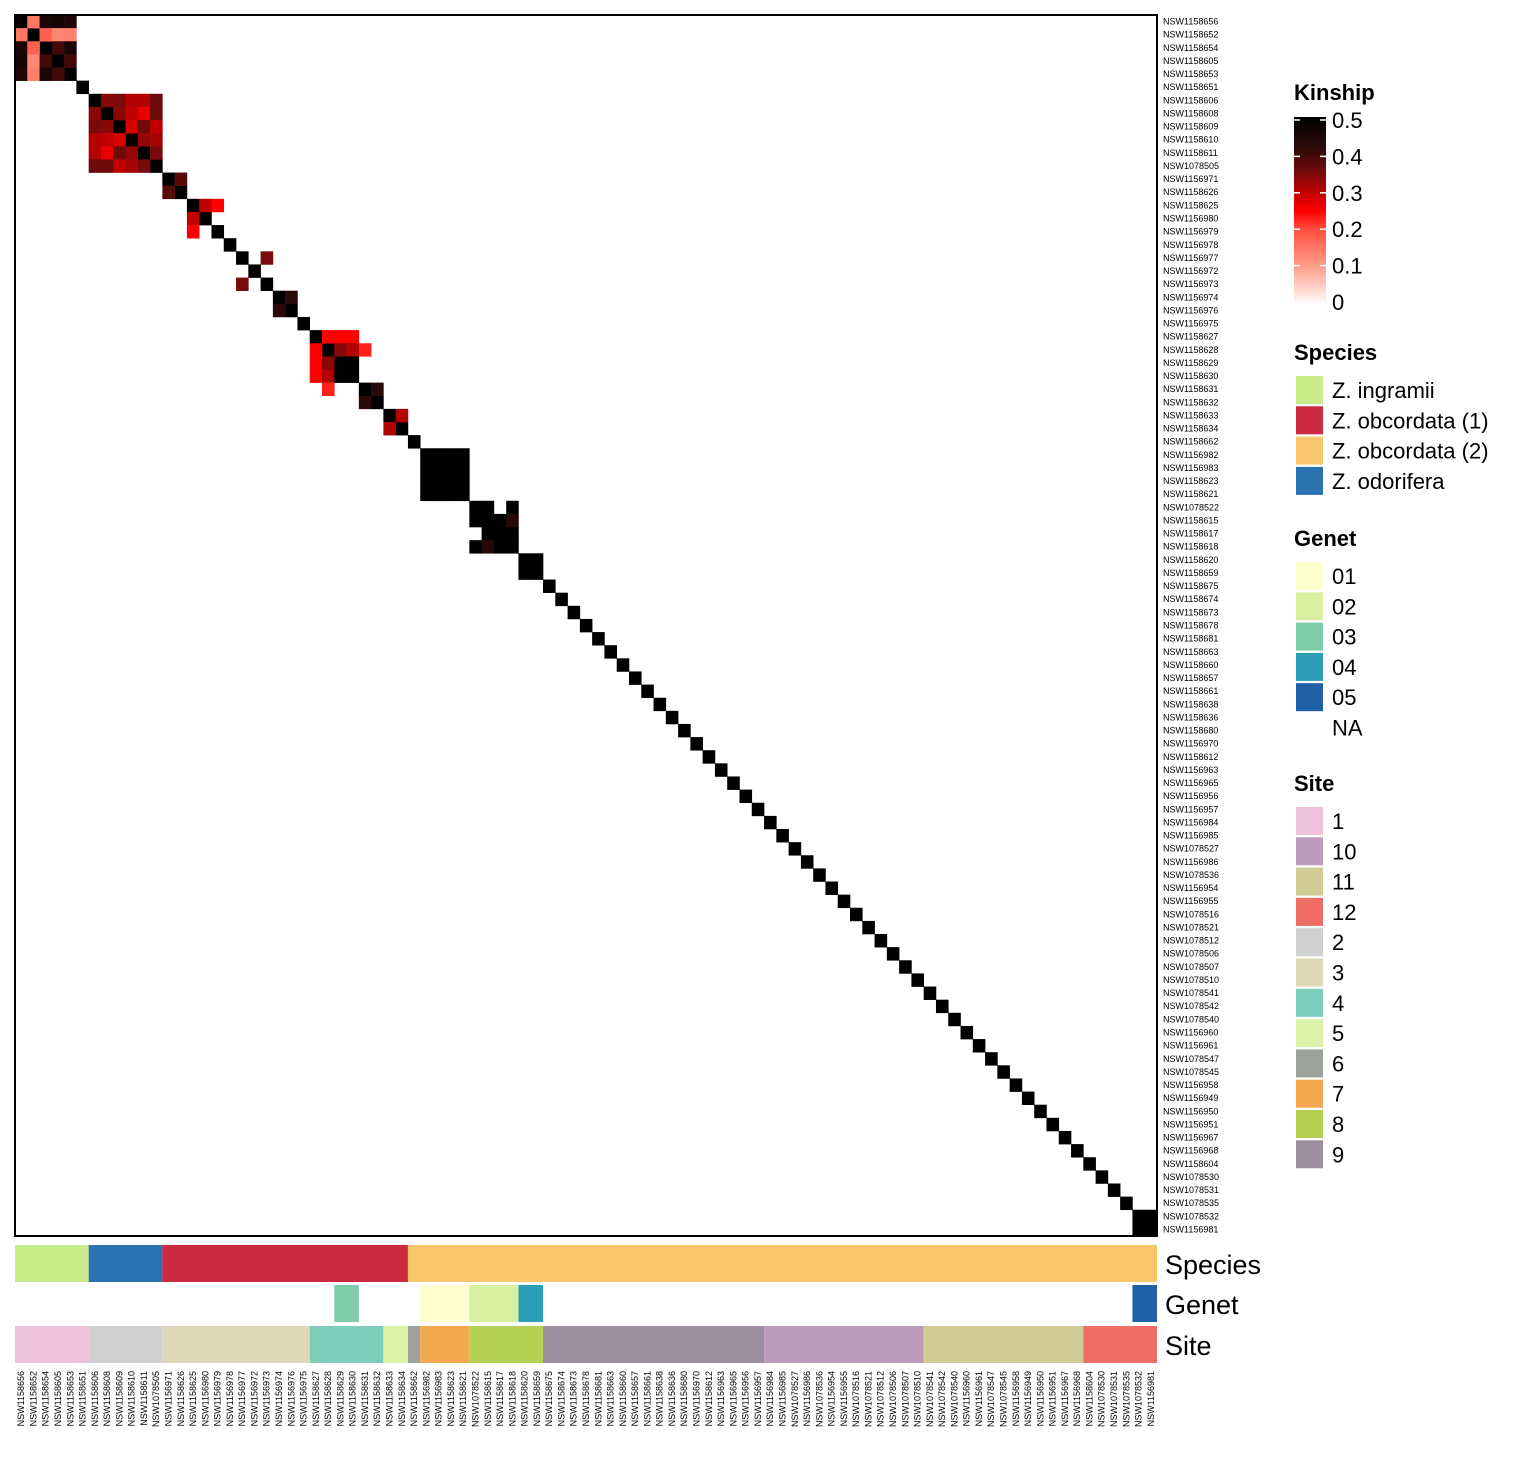 The height and width of the screenshot is (1459, 1536). I want to click on column-label: NSW1078545, so click(1004, 1399).